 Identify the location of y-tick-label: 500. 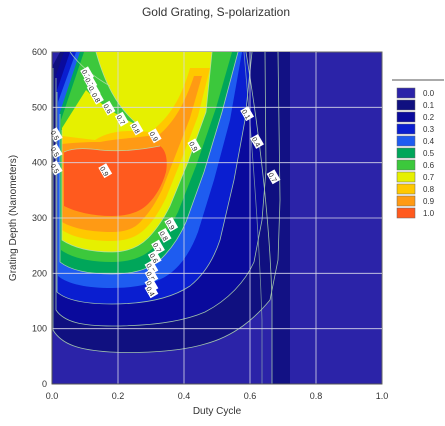
(39, 107).